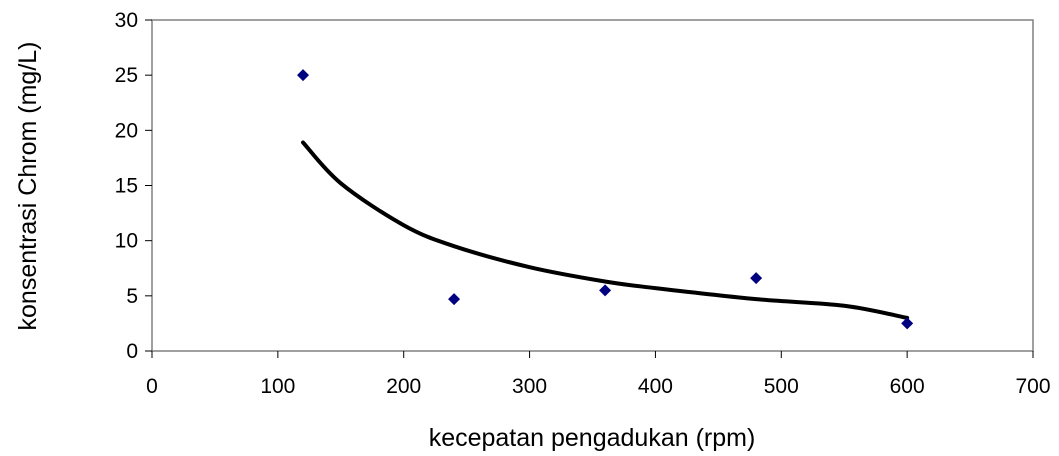 Image resolution: width=1059 pixels, height=456 pixels. I want to click on y-tick-label: 30, so click(126, 20).